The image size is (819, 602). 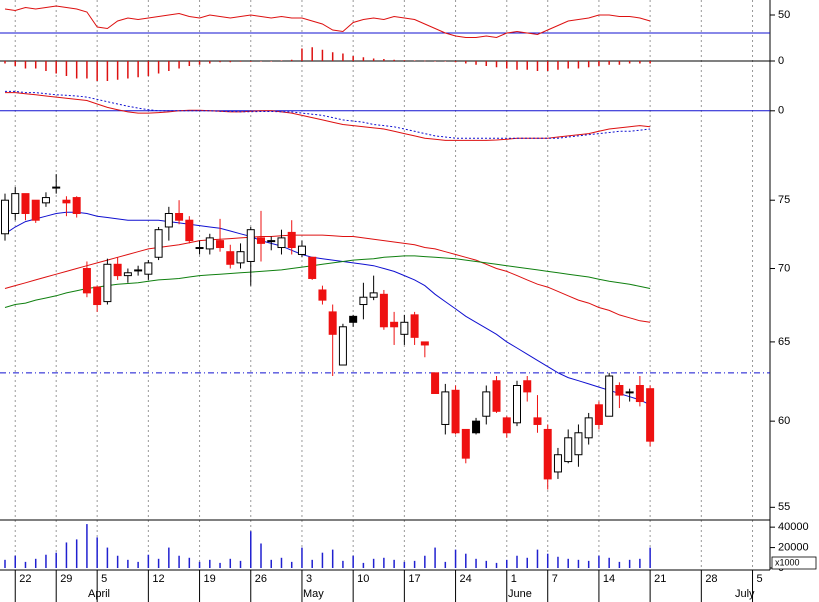 What do you see at coordinates (555, 579) in the screenshot?
I see `x-tick-label: 7` at bounding box center [555, 579].